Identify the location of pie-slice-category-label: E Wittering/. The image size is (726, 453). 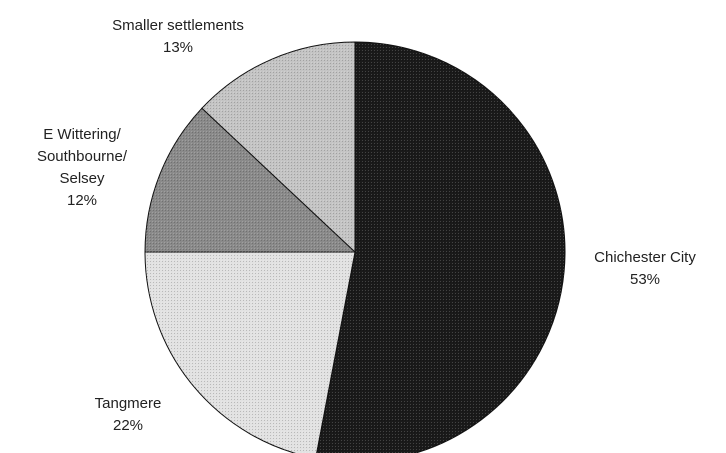
(82, 134).